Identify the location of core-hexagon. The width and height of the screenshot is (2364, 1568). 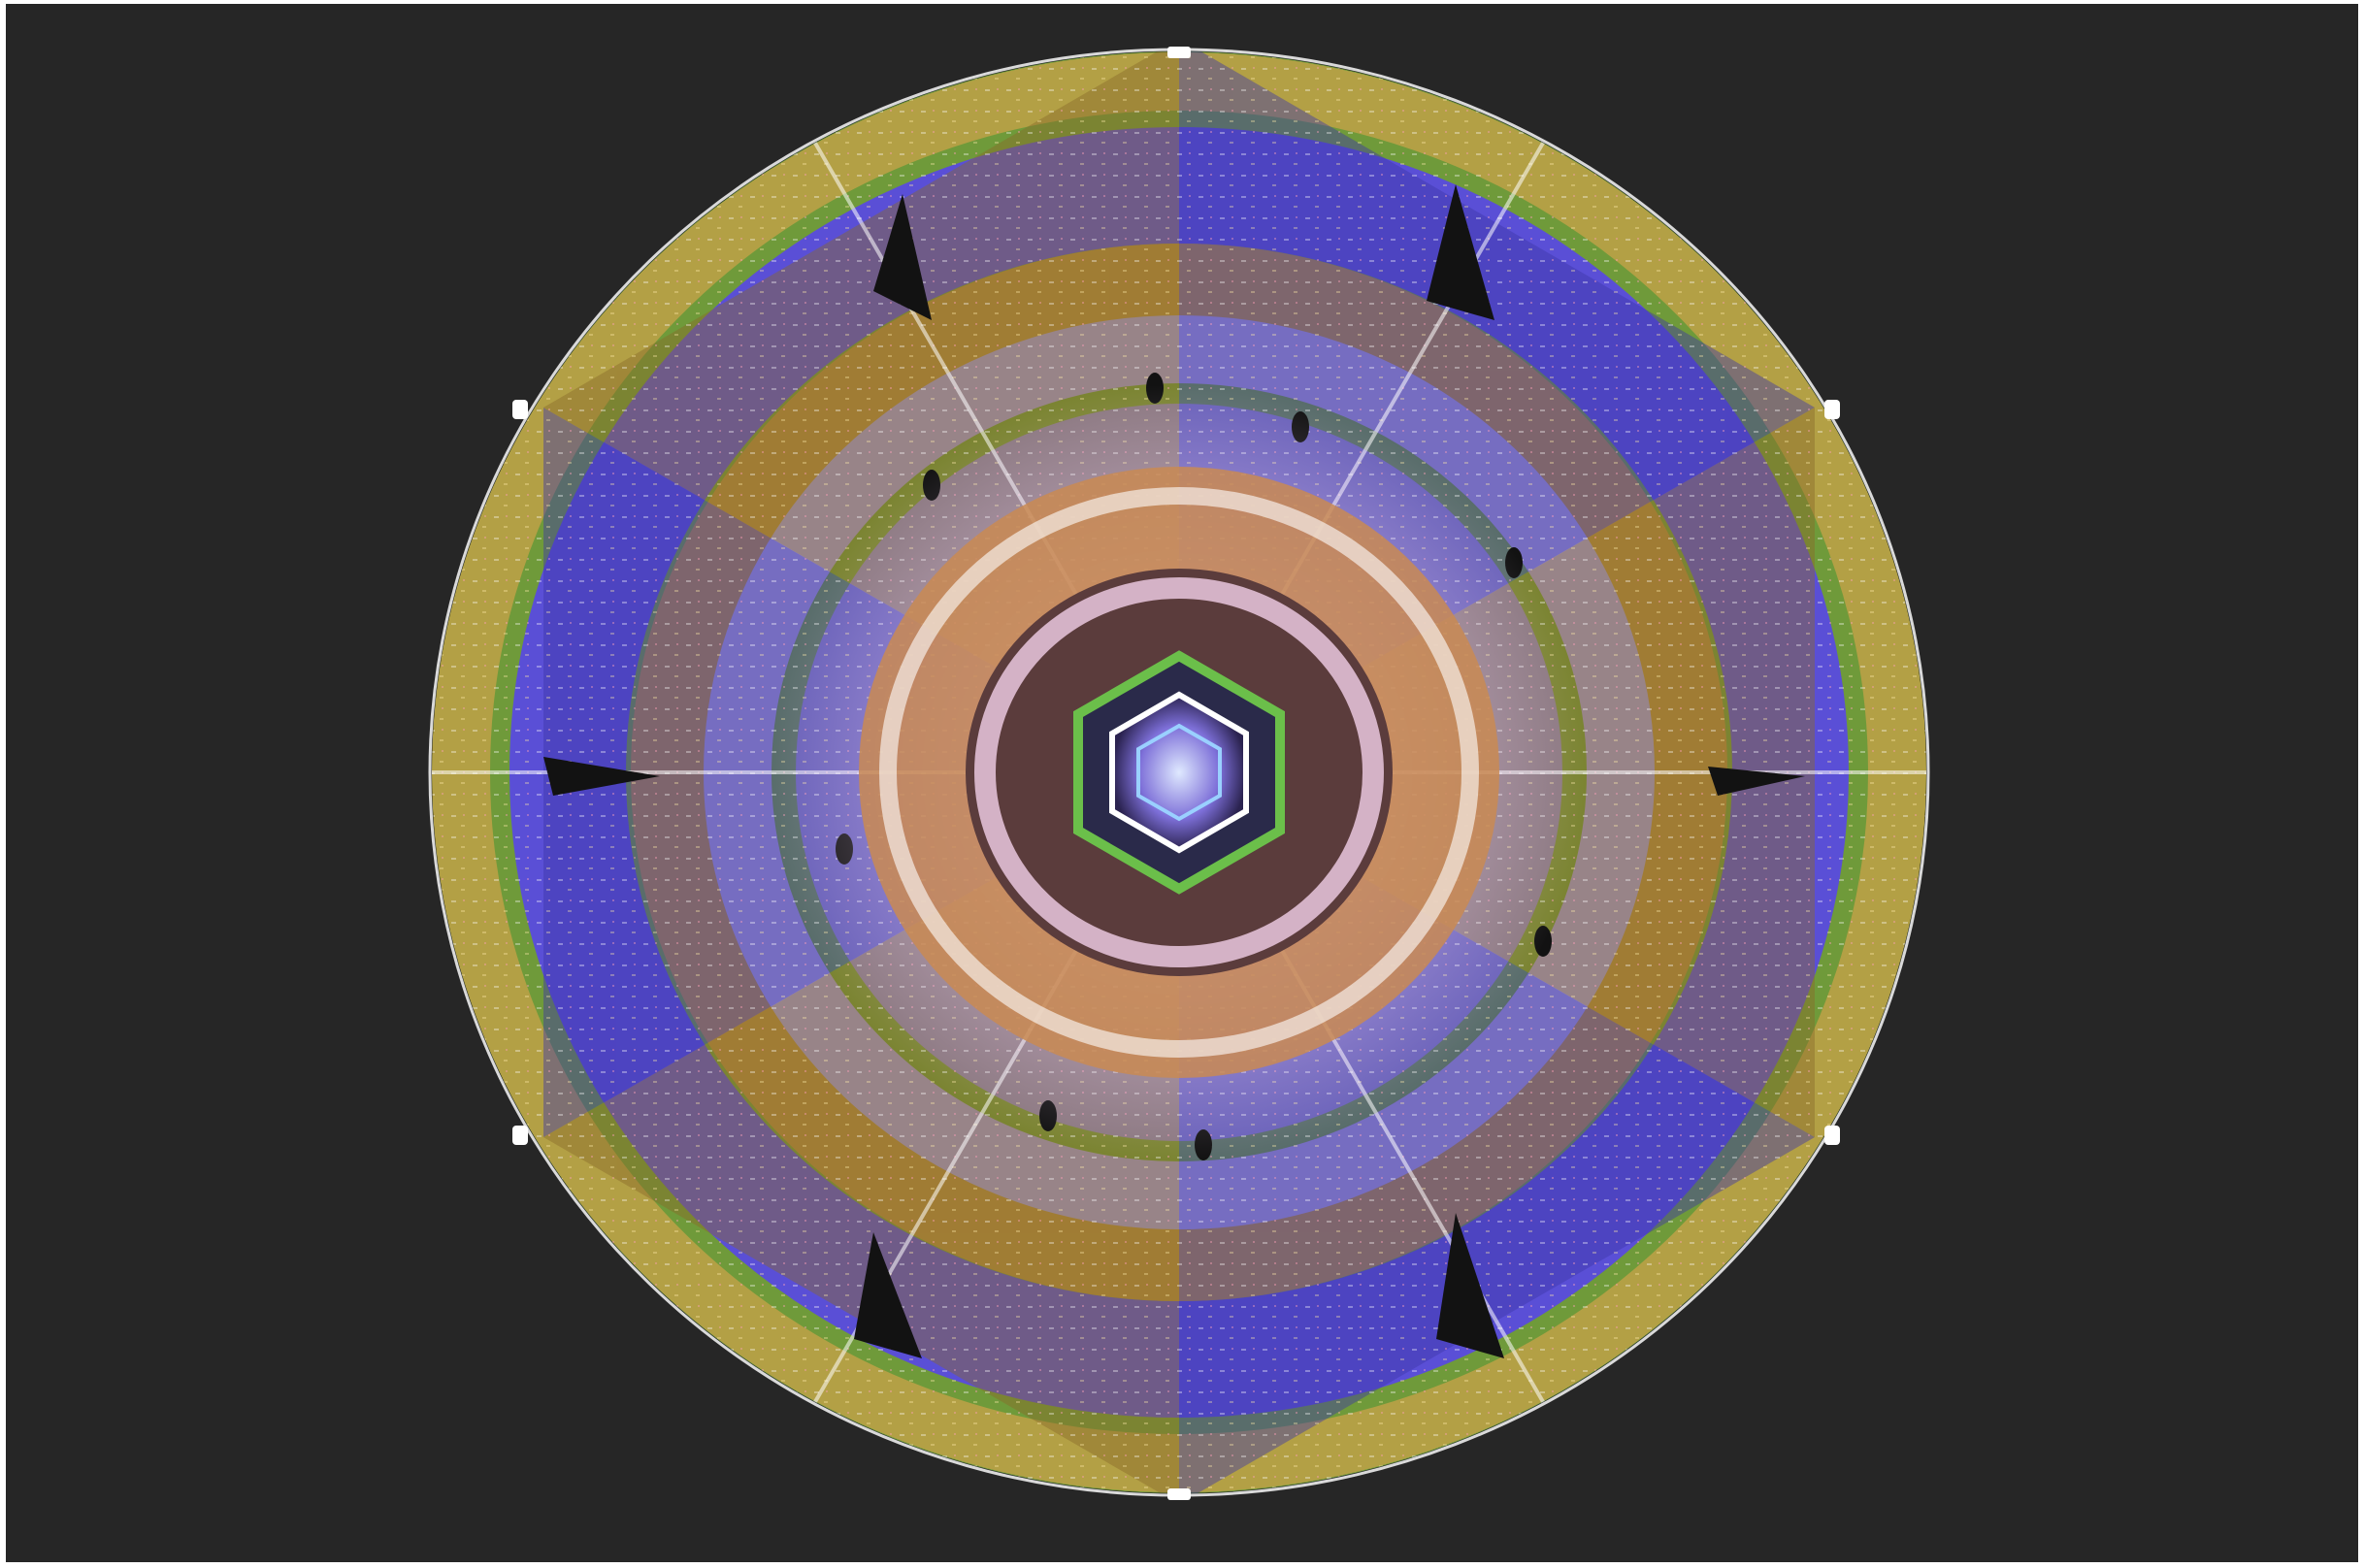
(1179, 772).